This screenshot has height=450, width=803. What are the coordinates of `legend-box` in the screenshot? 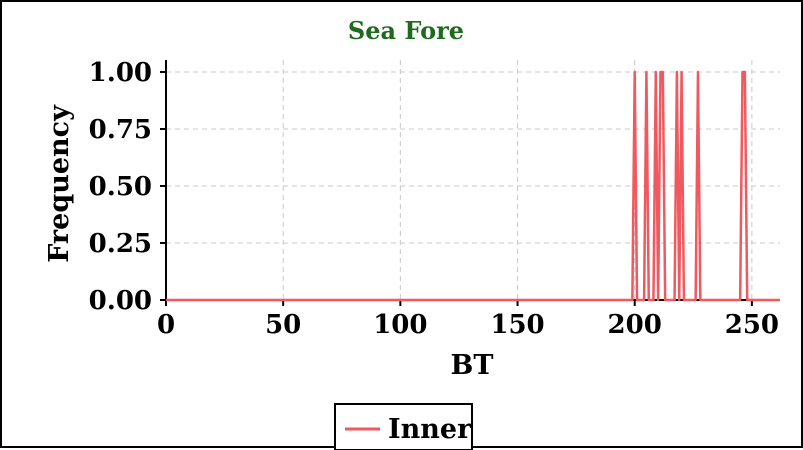 It's located at (403, 426).